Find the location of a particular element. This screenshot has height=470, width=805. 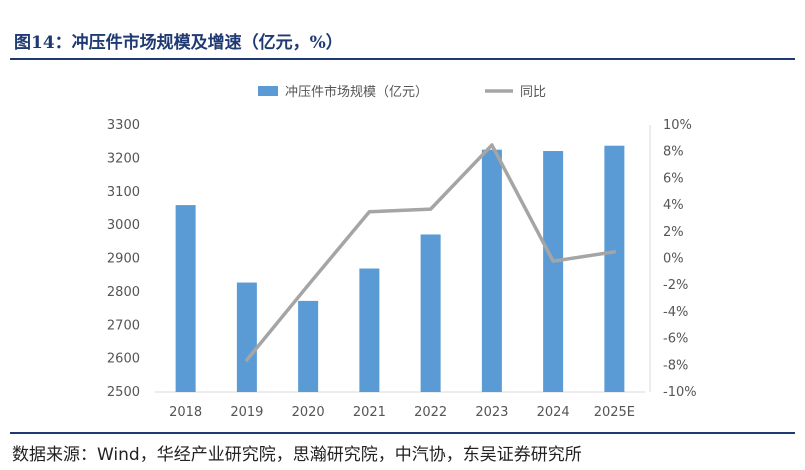

y-left-tick-label: 3000 is located at coordinates (123, 225).